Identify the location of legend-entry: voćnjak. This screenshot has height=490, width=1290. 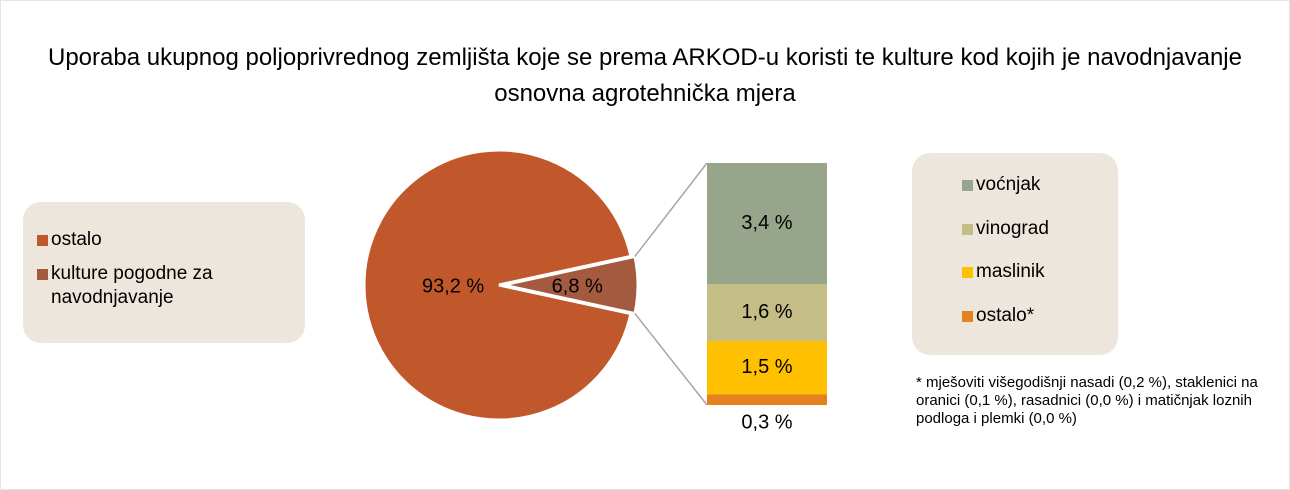
(1040, 185).